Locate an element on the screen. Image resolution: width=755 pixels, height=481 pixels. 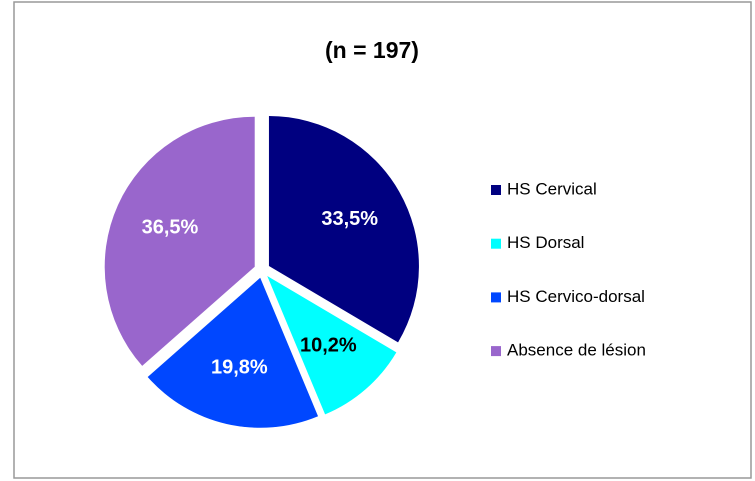
data-label: 19,8% is located at coordinates (239, 368).